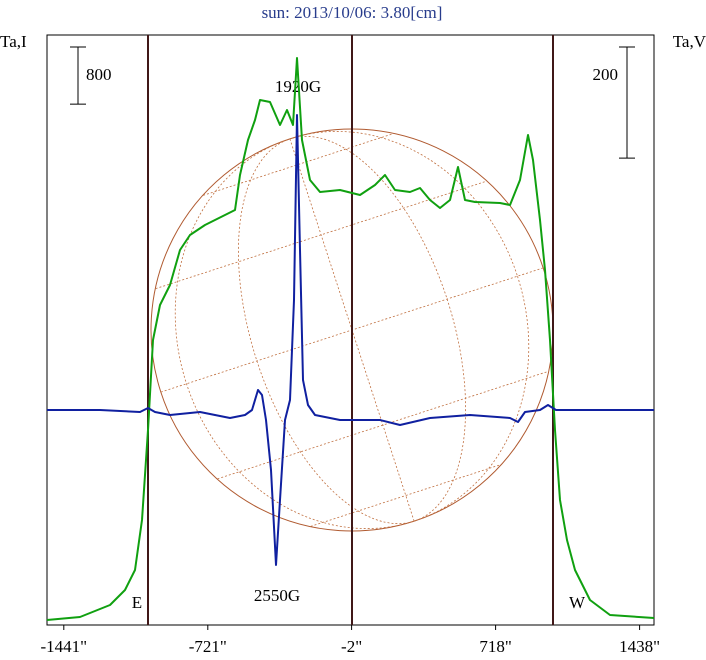  What do you see at coordinates (606, 74) in the screenshot?
I see `scale-bar-label: 200` at bounding box center [606, 74].